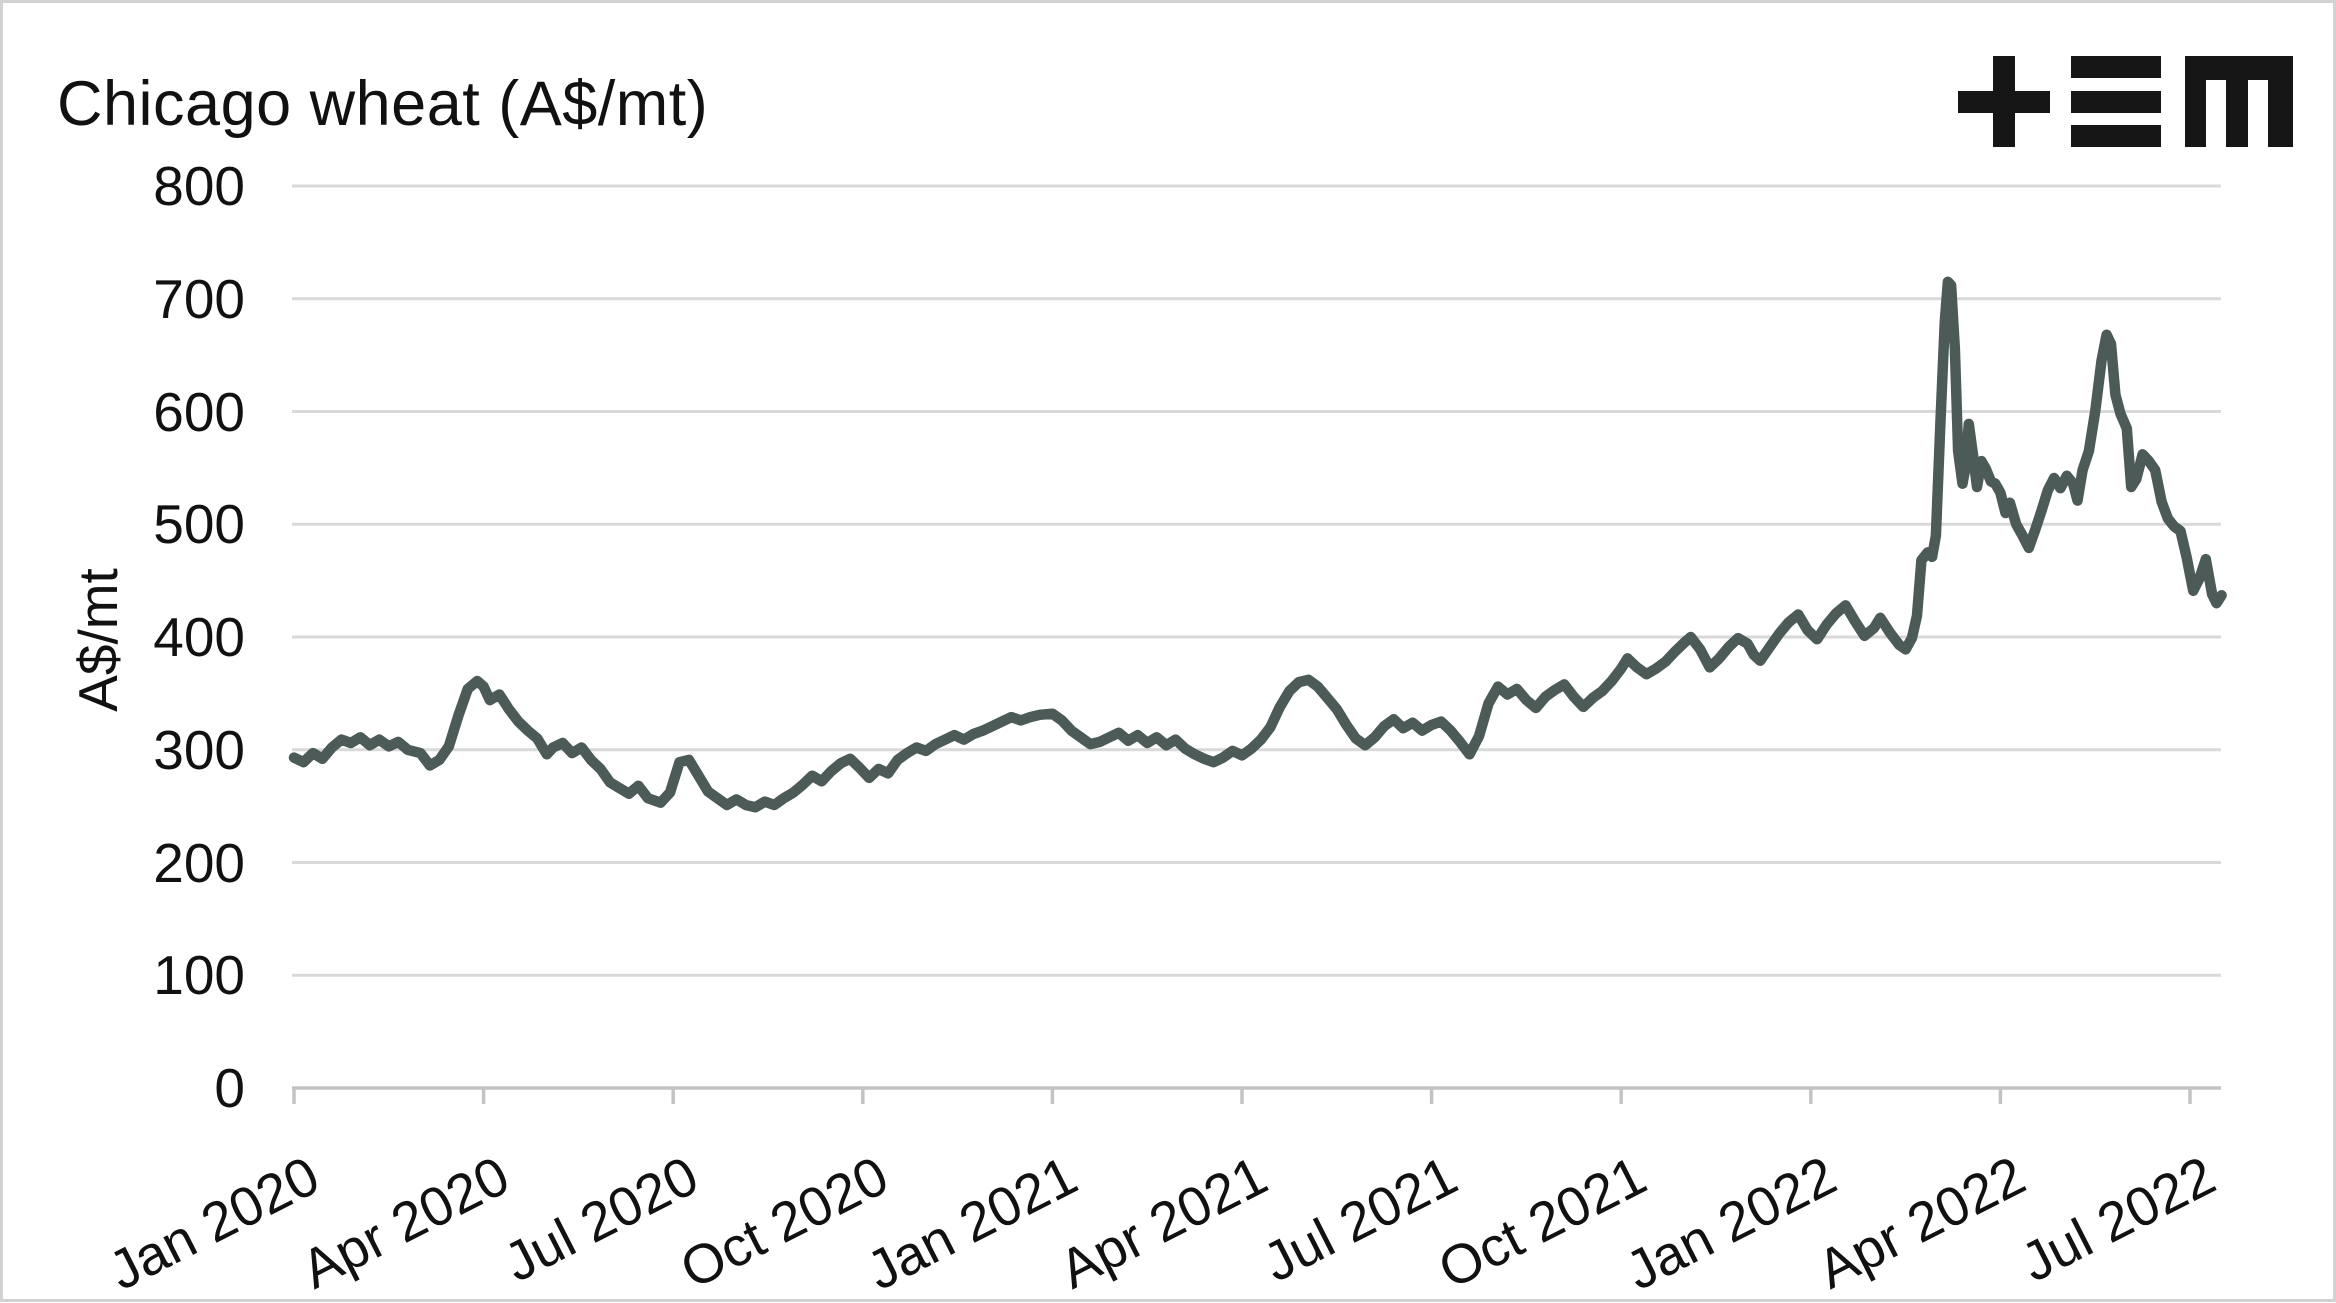  Describe the element at coordinates (199, 411) in the screenshot. I see `y-axis-tick-label-600: 600` at that location.